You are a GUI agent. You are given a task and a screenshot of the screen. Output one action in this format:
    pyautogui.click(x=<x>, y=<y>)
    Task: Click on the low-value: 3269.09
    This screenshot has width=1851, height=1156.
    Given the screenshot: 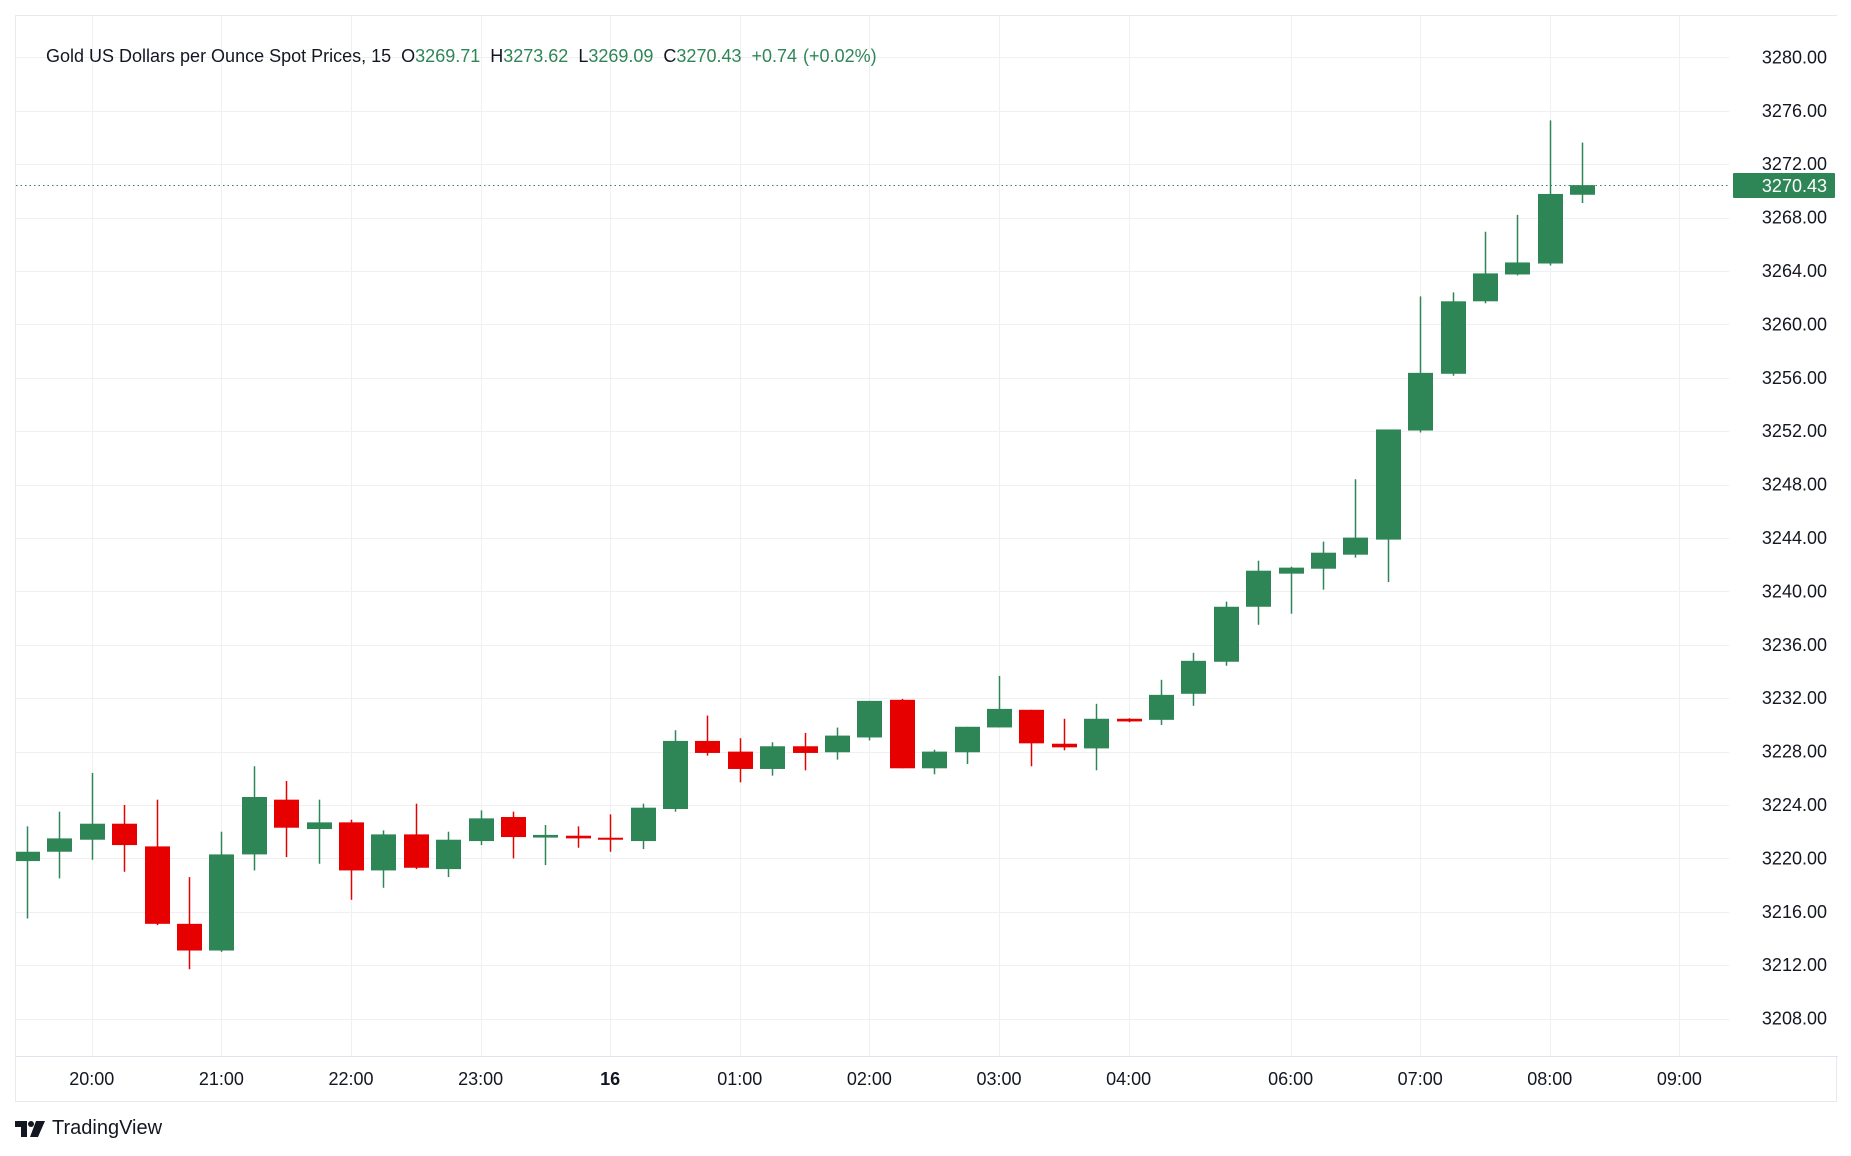 What is the action you would take?
    pyautogui.click(x=621, y=56)
    